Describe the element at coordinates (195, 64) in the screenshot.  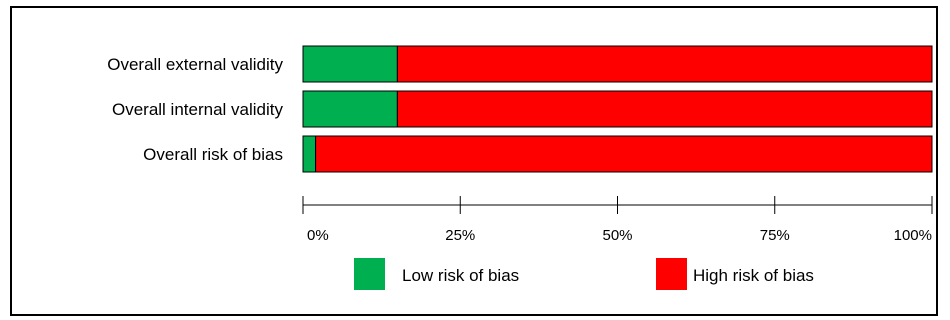
I see `category-label: Overall external validity` at that location.